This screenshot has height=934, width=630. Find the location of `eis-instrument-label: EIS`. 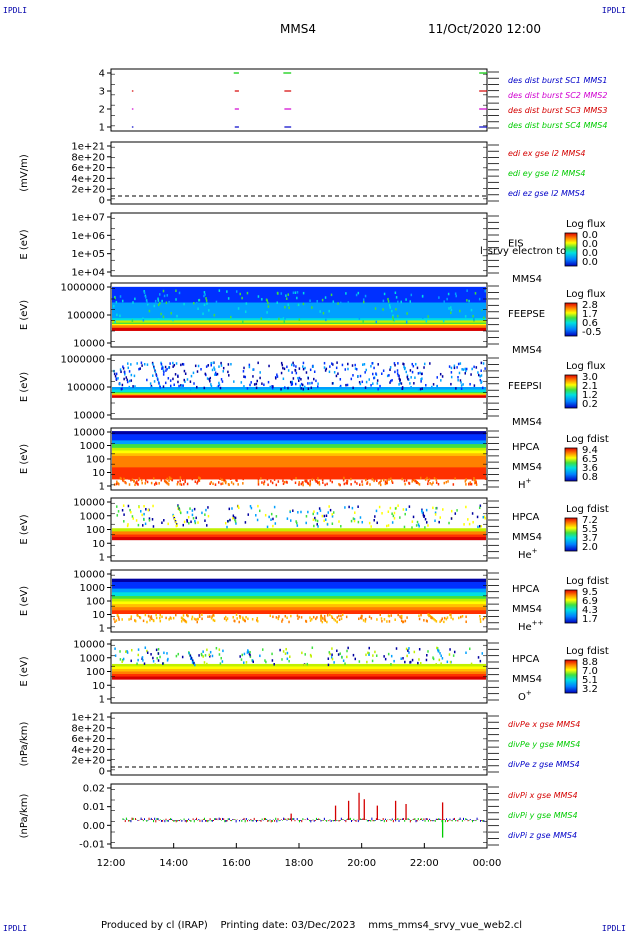

eis-instrument-label: EIS is located at coordinates (516, 244).